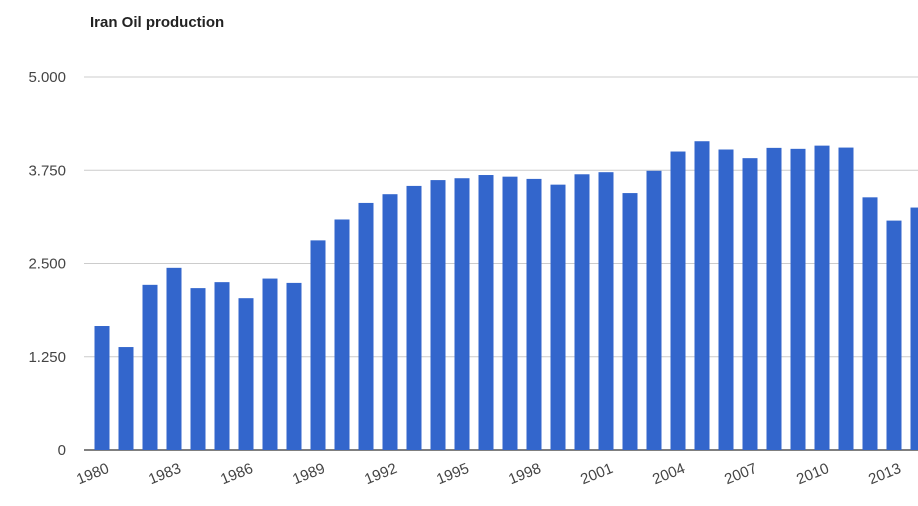 The height and width of the screenshot is (506, 918). What do you see at coordinates (47, 170) in the screenshot?
I see `y-tick-label: 3.750` at bounding box center [47, 170].